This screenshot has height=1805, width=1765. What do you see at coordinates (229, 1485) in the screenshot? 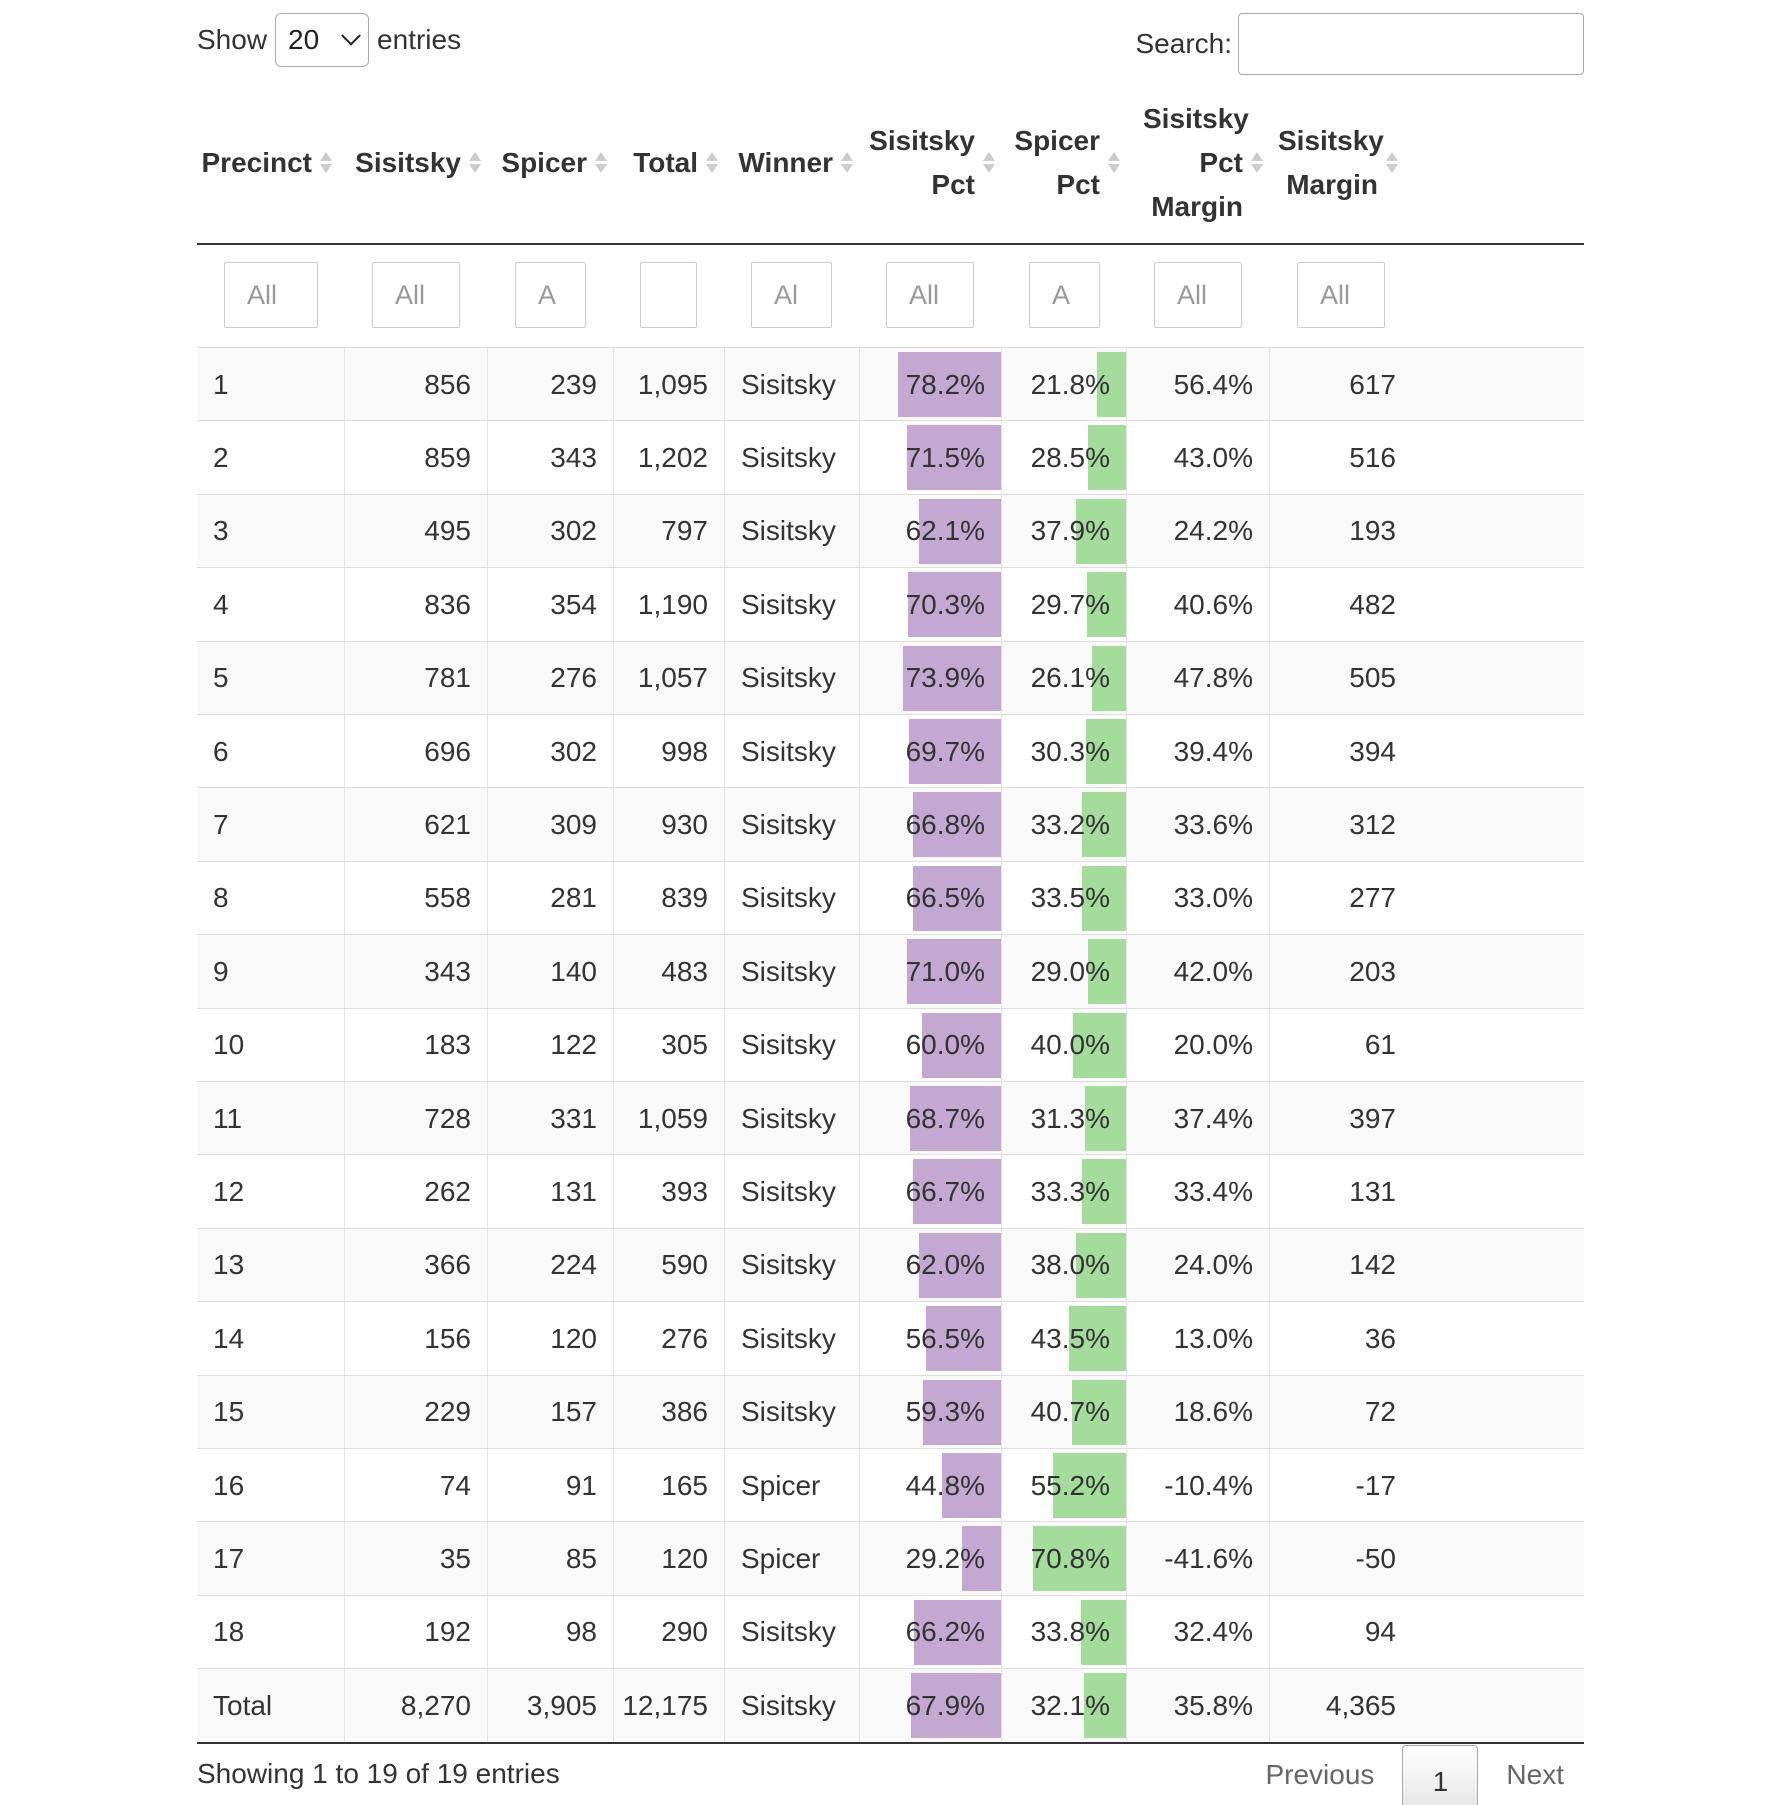
I see `cell-text: 16` at bounding box center [229, 1485].